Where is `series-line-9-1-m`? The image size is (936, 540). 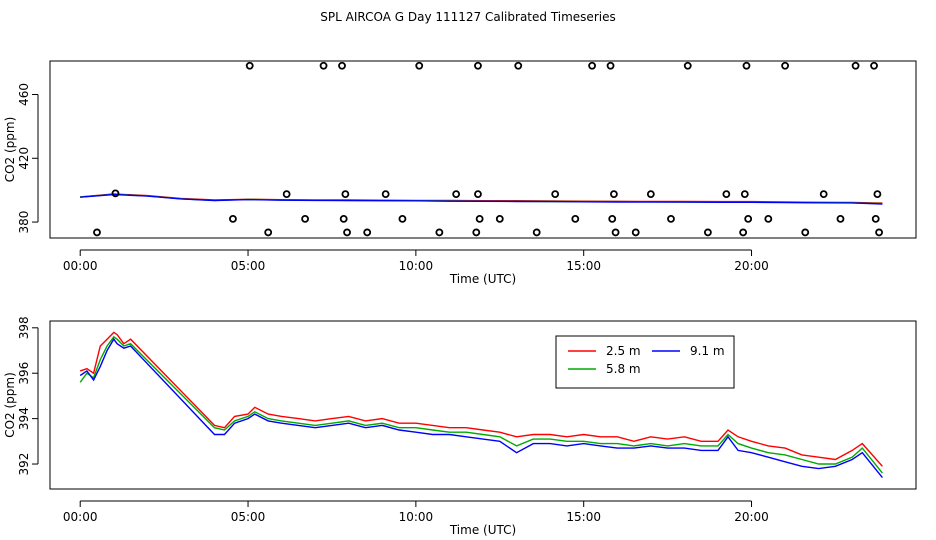 series-line-9-1-m is located at coordinates (481, 199).